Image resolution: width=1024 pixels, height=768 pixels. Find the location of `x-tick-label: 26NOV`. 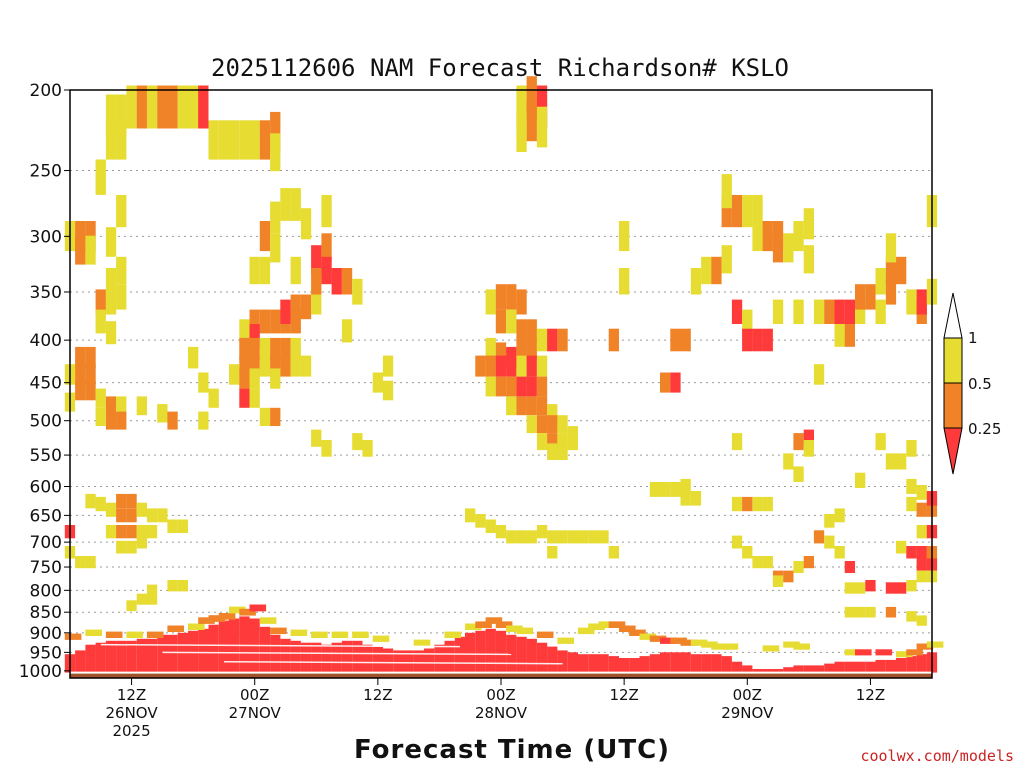

x-tick-label: 26NOV is located at coordinates (132, 713).